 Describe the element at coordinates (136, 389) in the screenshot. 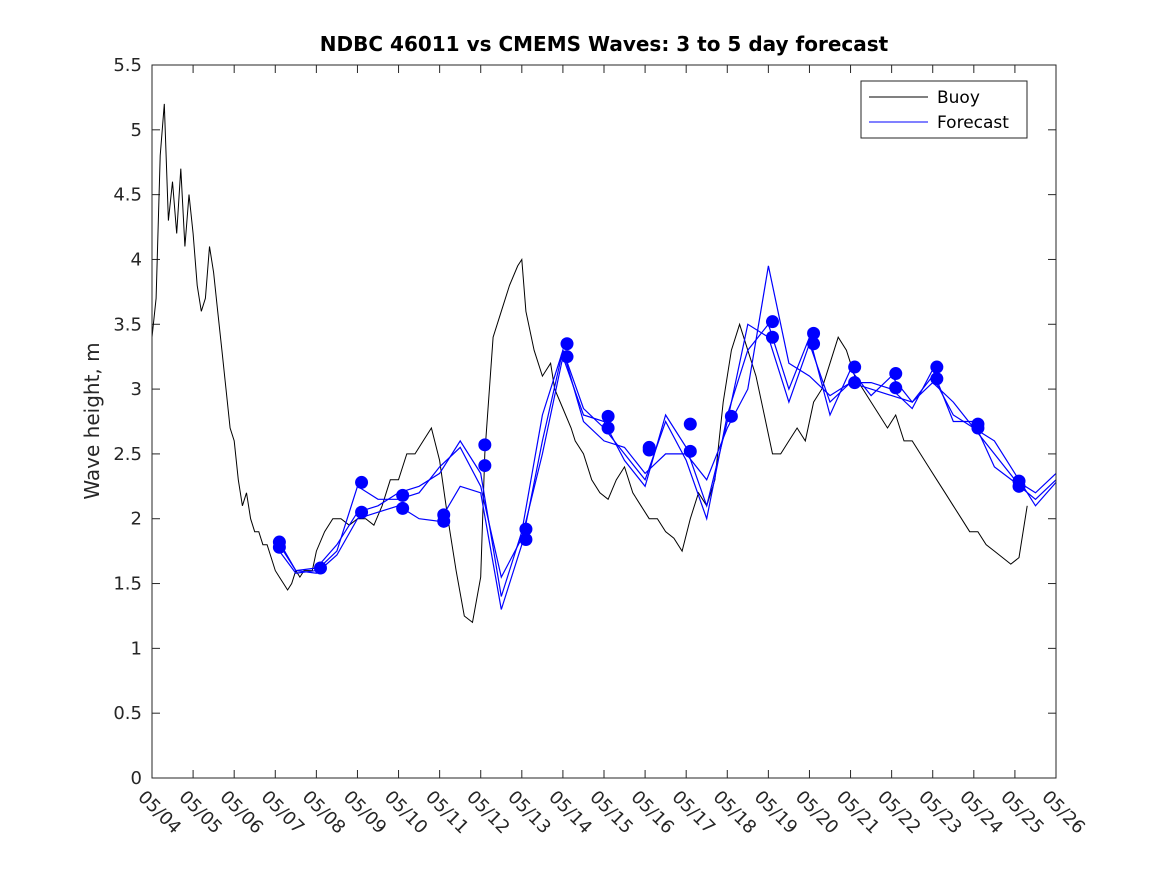

I see `y-tick-label: 3` at that location.